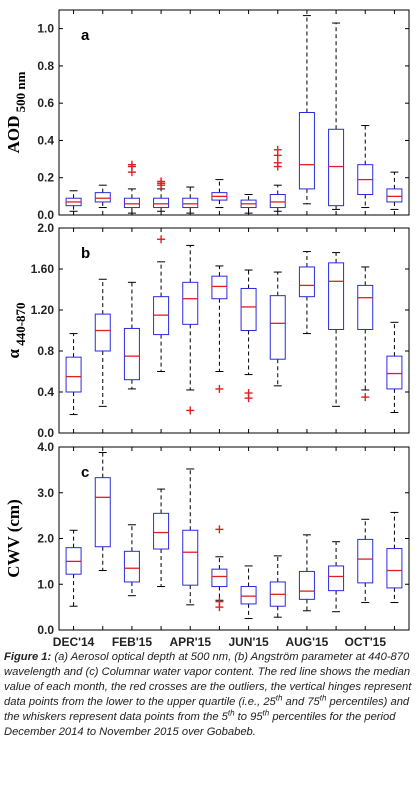 The height and width of the screenshot is (793, 420). I want to click on y-axis-title-main: CWV (cm), so click(13, 538).